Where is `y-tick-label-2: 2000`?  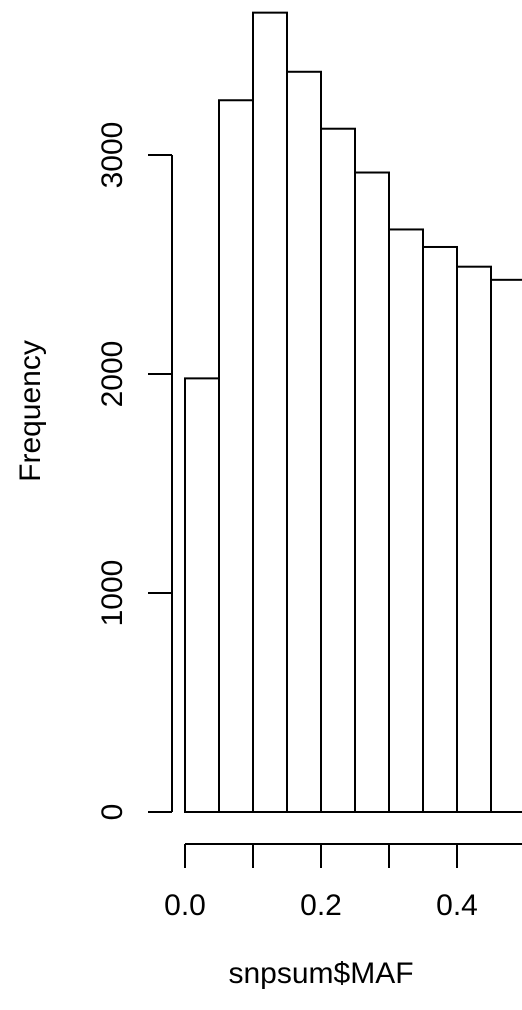 y-tick-label-2: 2000 is located at coordinates (112, 374).